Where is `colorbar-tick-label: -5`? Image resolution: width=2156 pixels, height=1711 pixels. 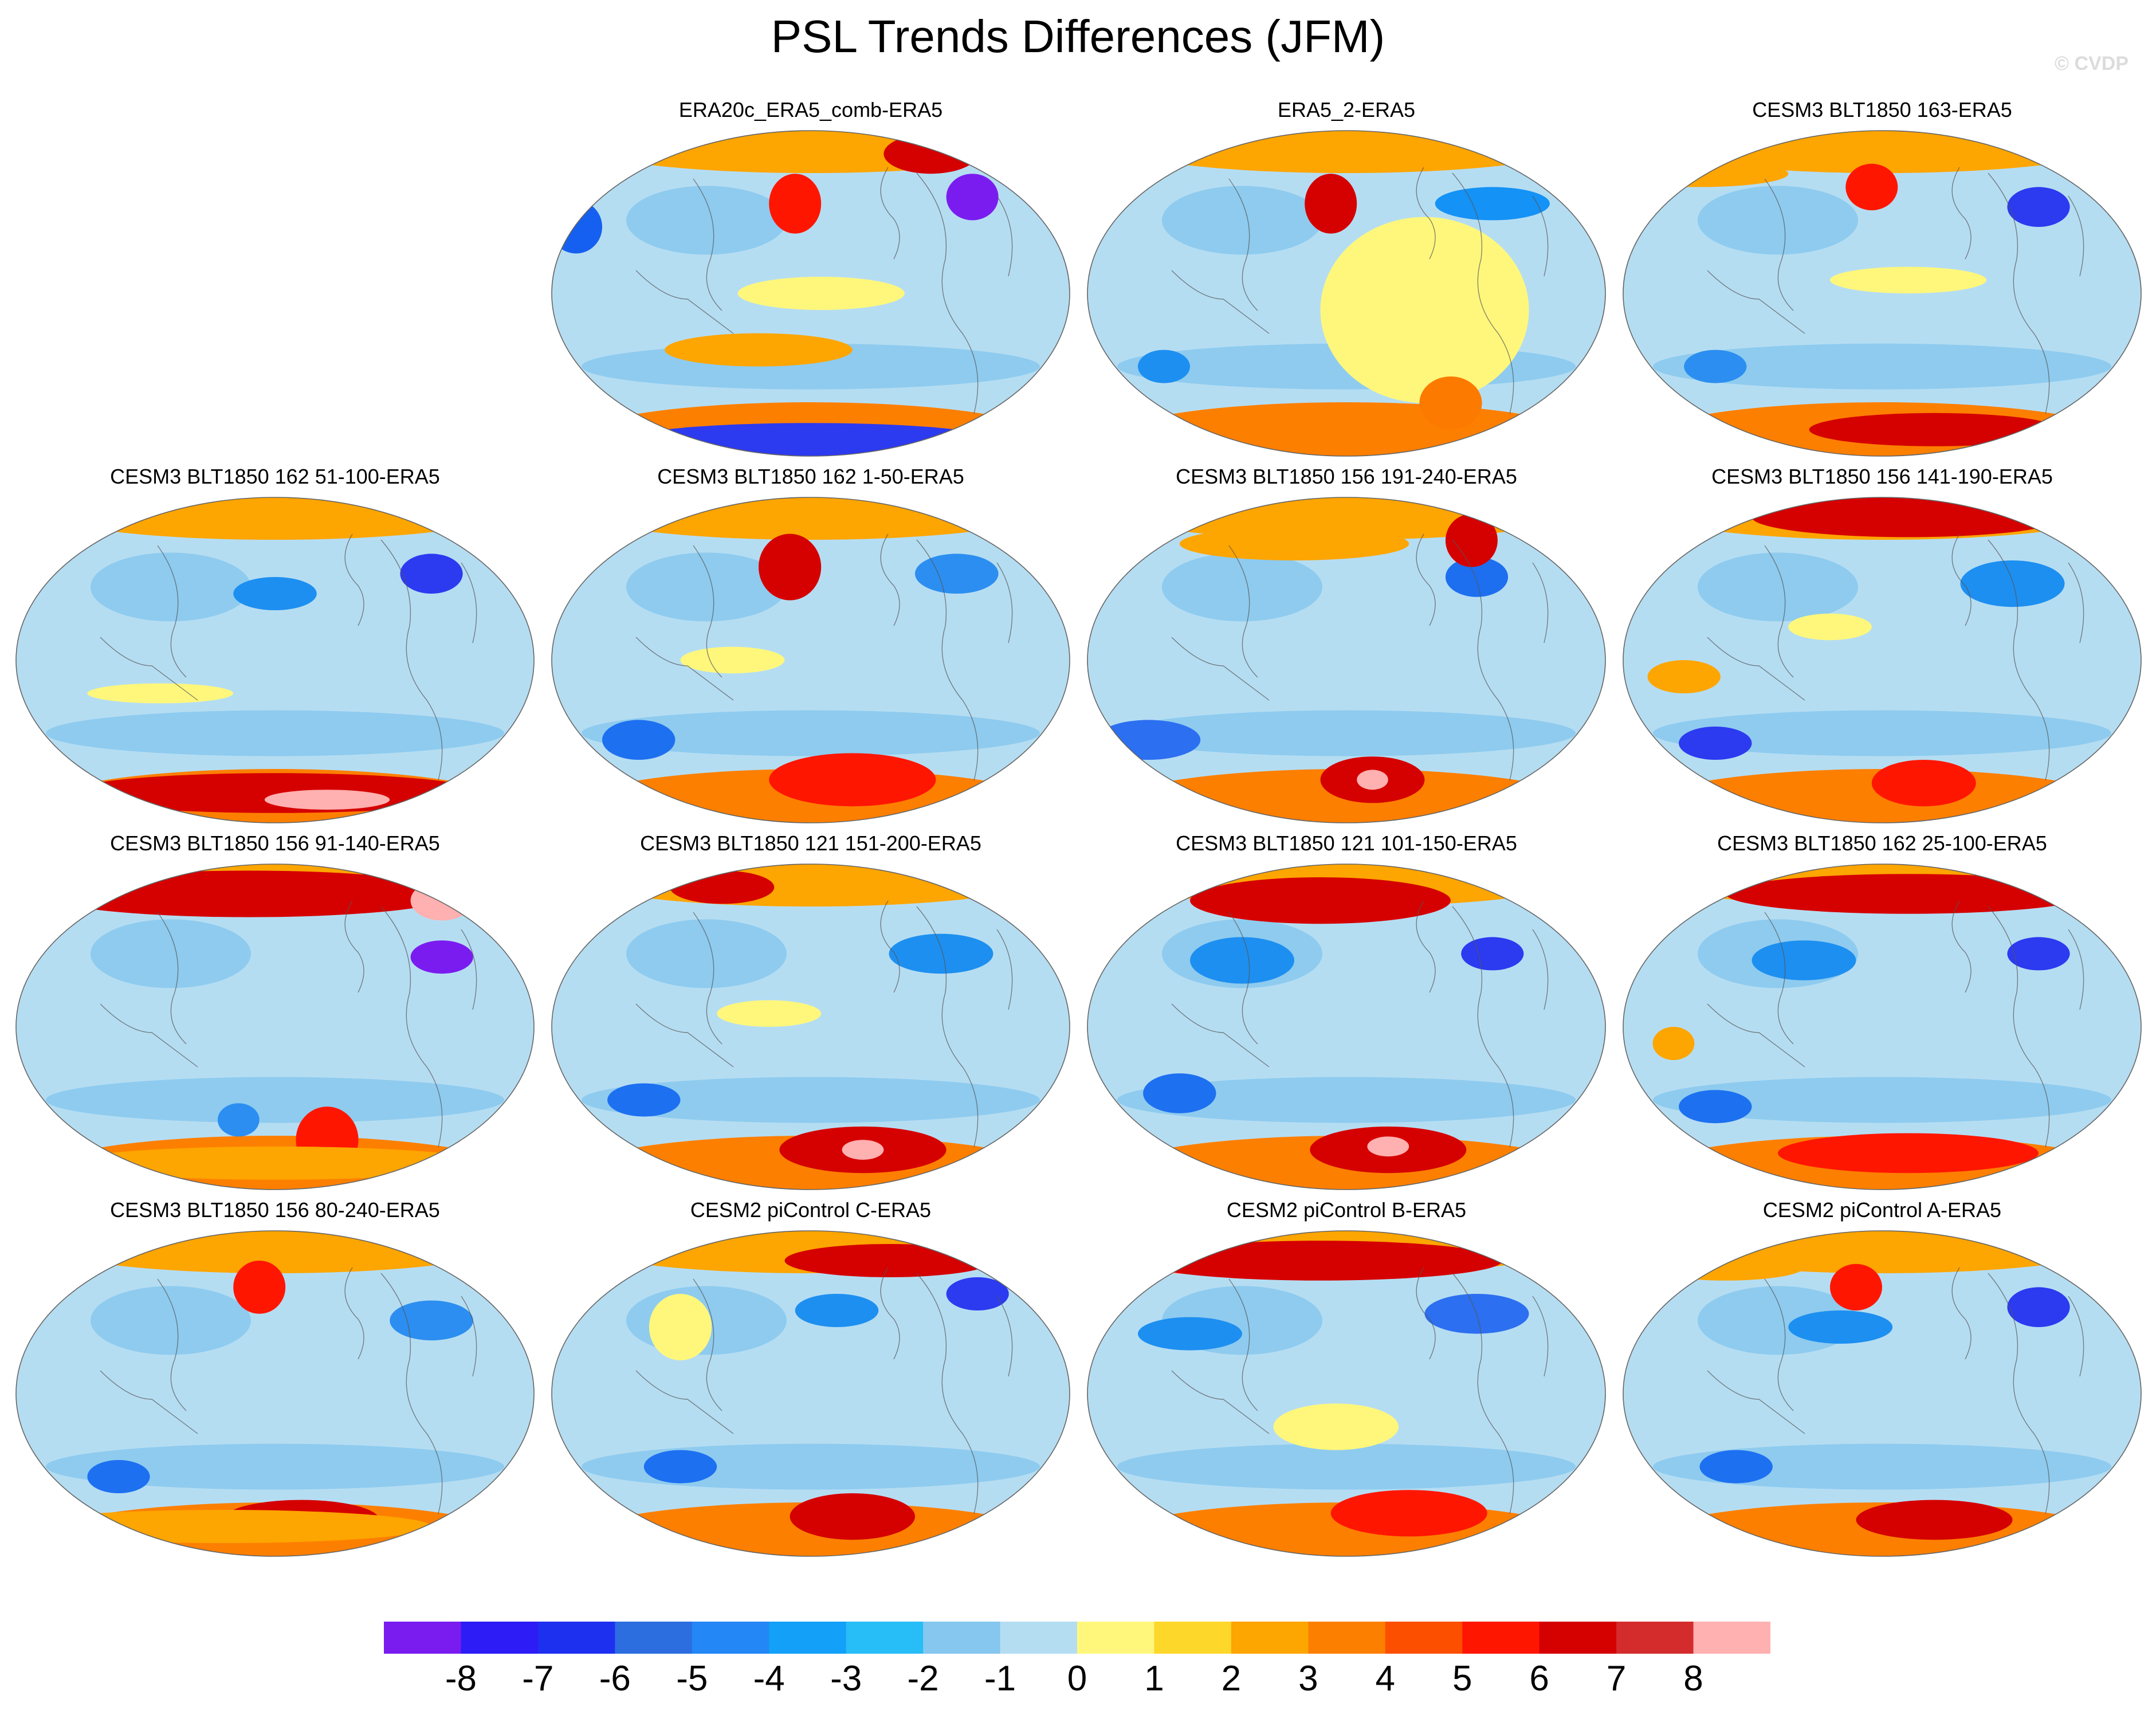
colorbar-tick-label: -5 is located at coordinates (692, 1678).